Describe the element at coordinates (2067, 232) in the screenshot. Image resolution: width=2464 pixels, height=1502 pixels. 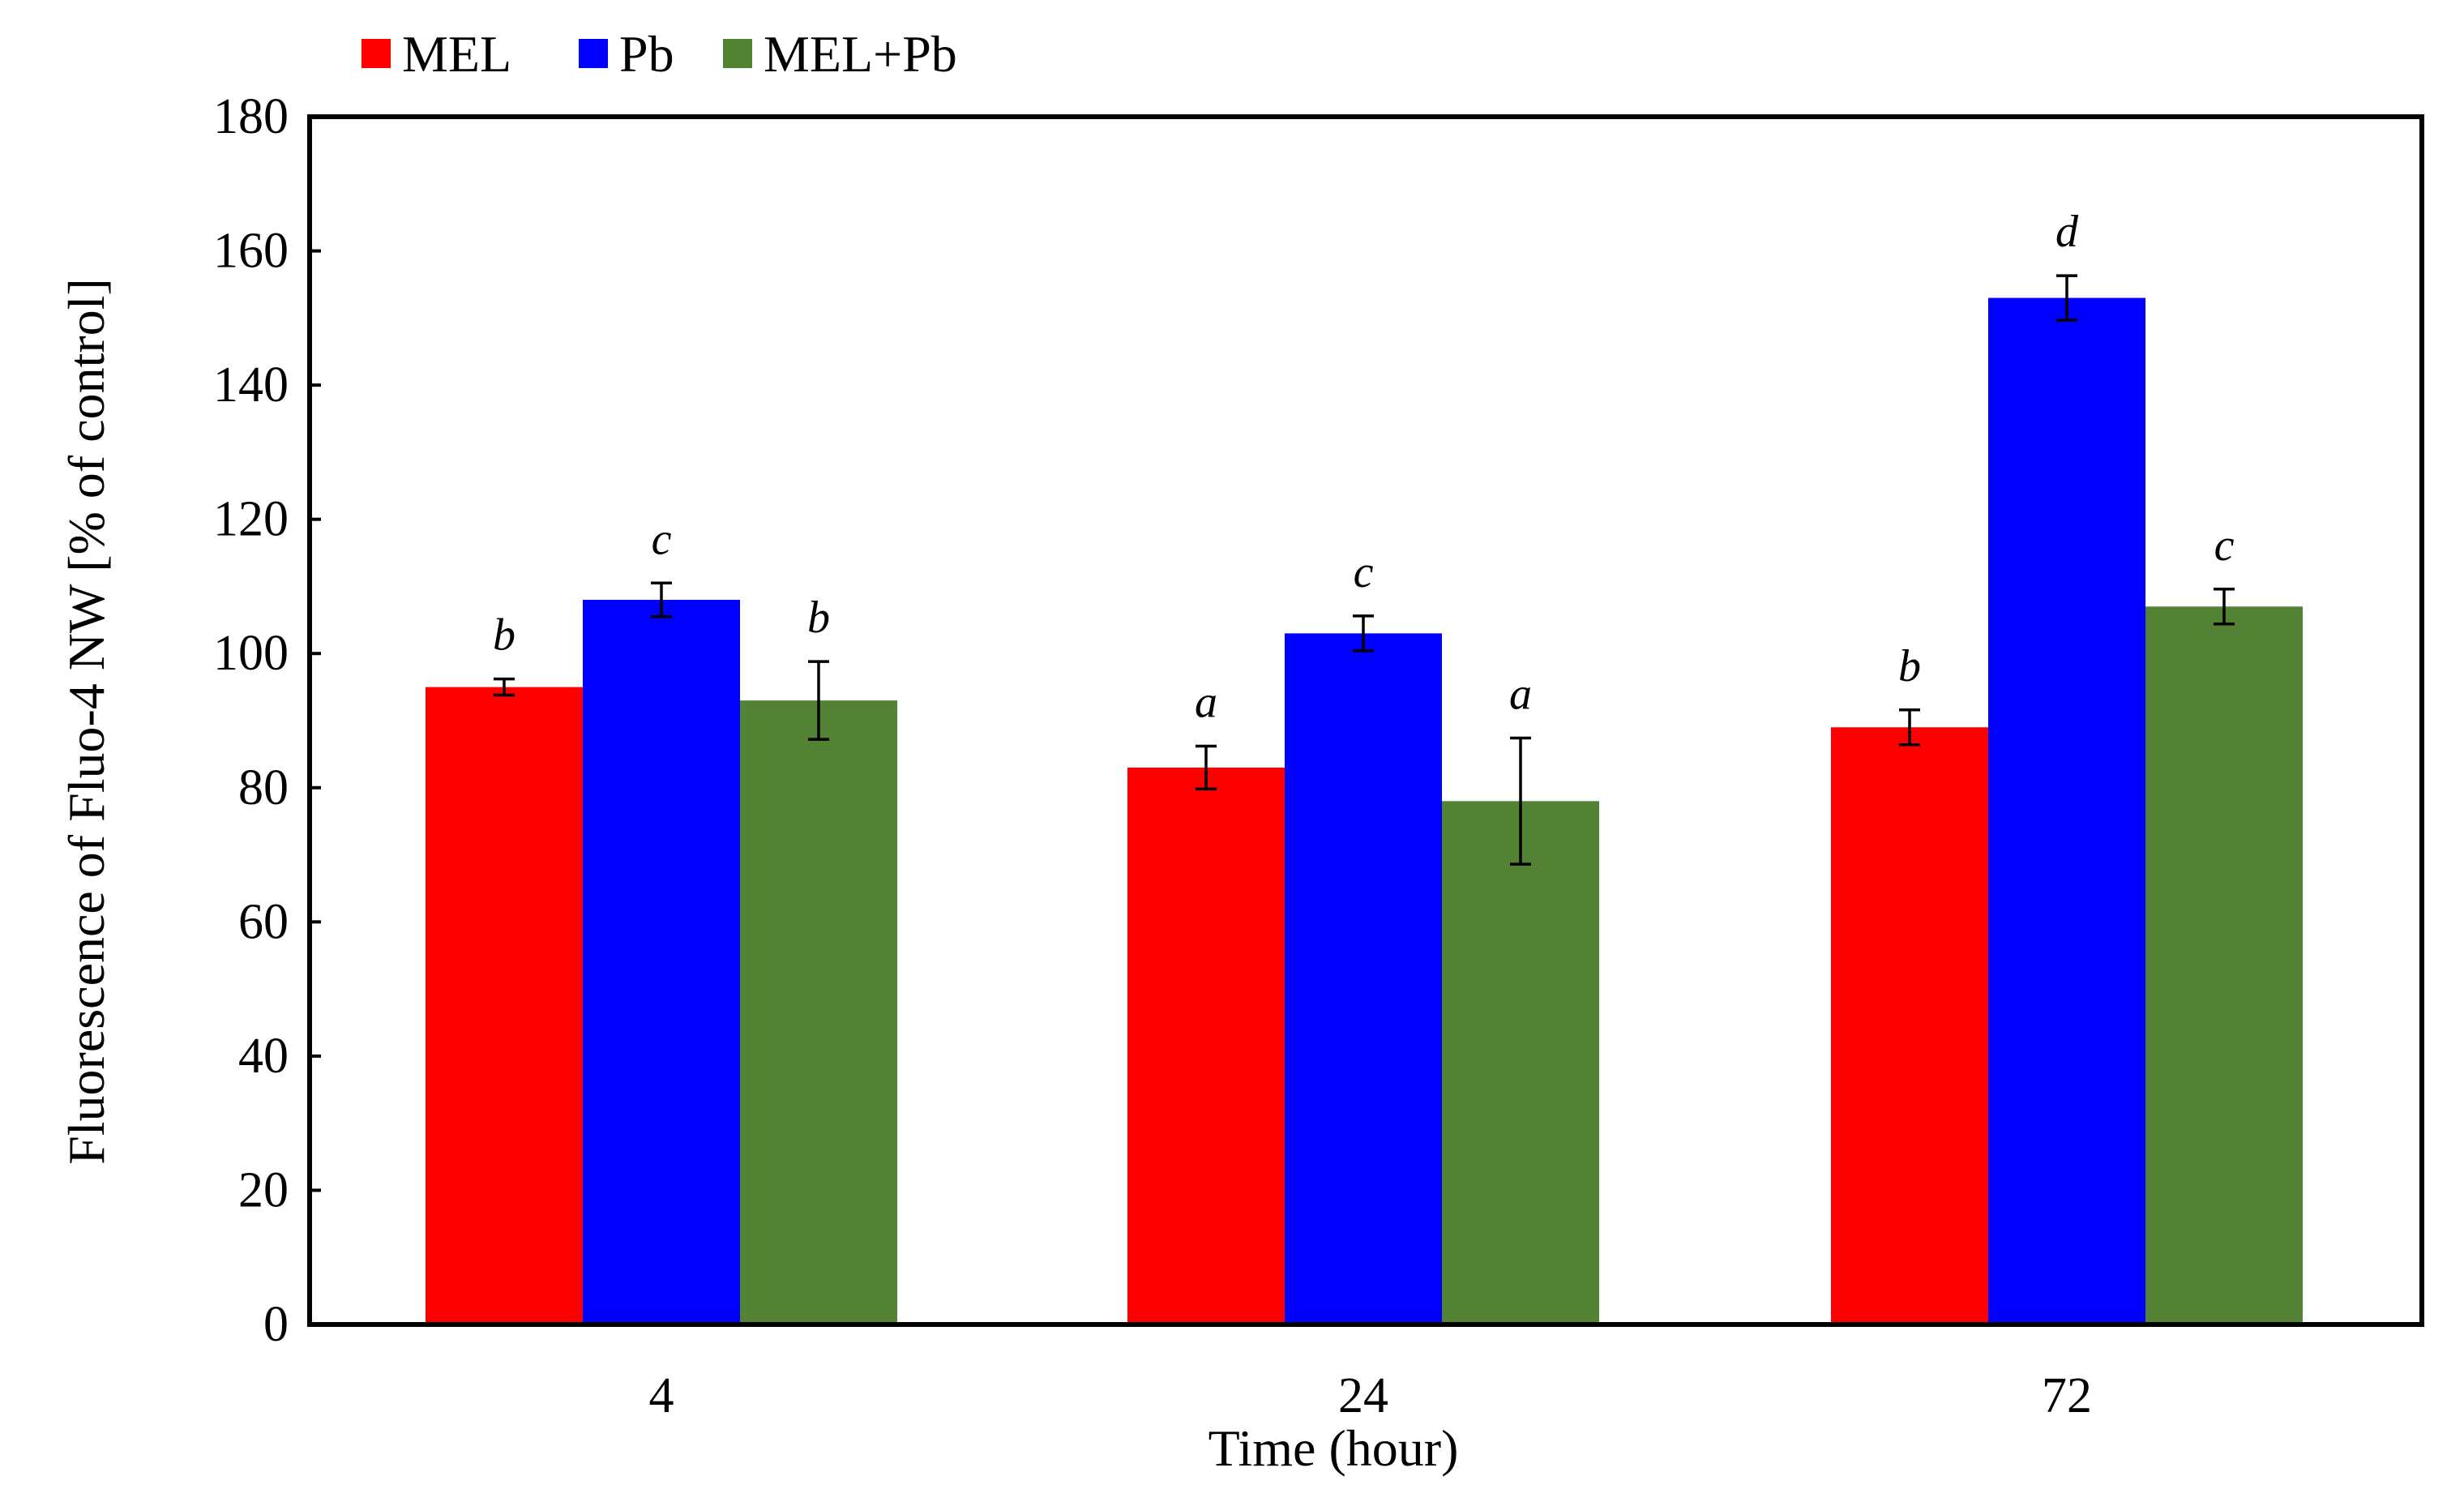
I see `significance-label-pb-72: d` at that location.